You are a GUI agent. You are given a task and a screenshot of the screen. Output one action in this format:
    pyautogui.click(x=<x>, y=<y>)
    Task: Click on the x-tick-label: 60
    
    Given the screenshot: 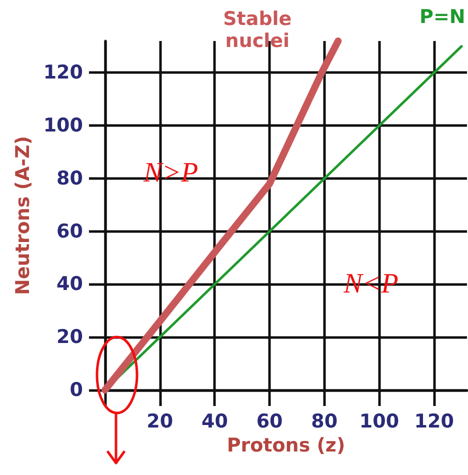 What is the action you would take?
    pyautogui.click(x=269, y=421)
    